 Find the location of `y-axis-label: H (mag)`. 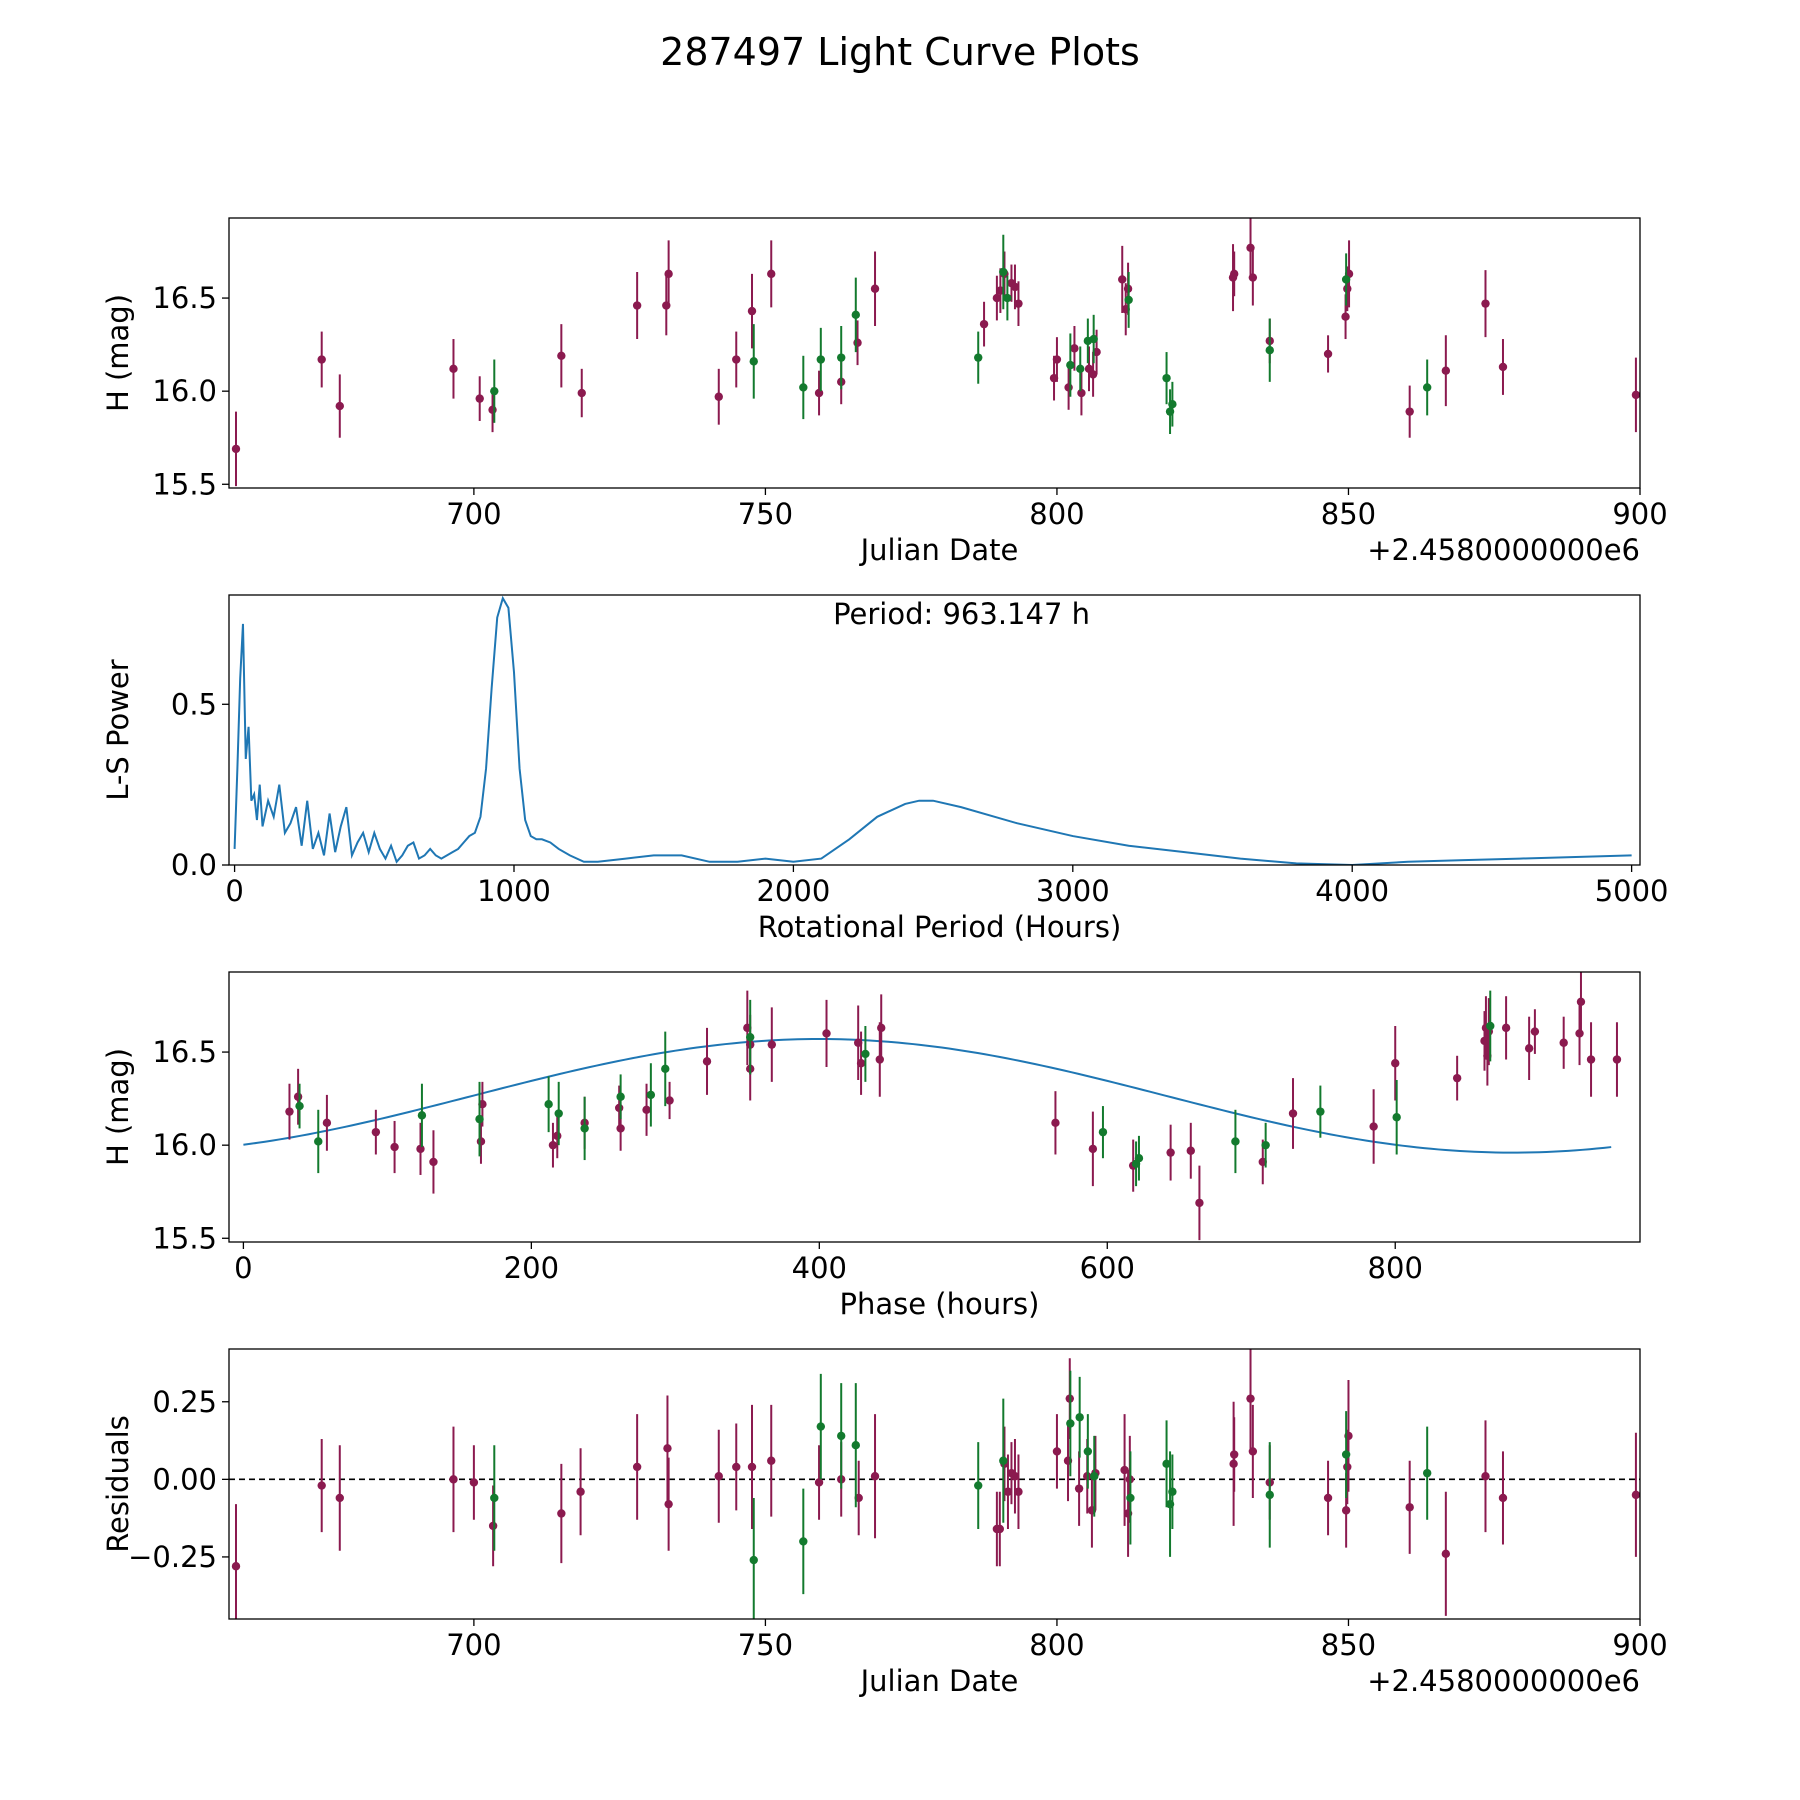

y-axis-label: H (mag) is located at coordinates (118, 1107).